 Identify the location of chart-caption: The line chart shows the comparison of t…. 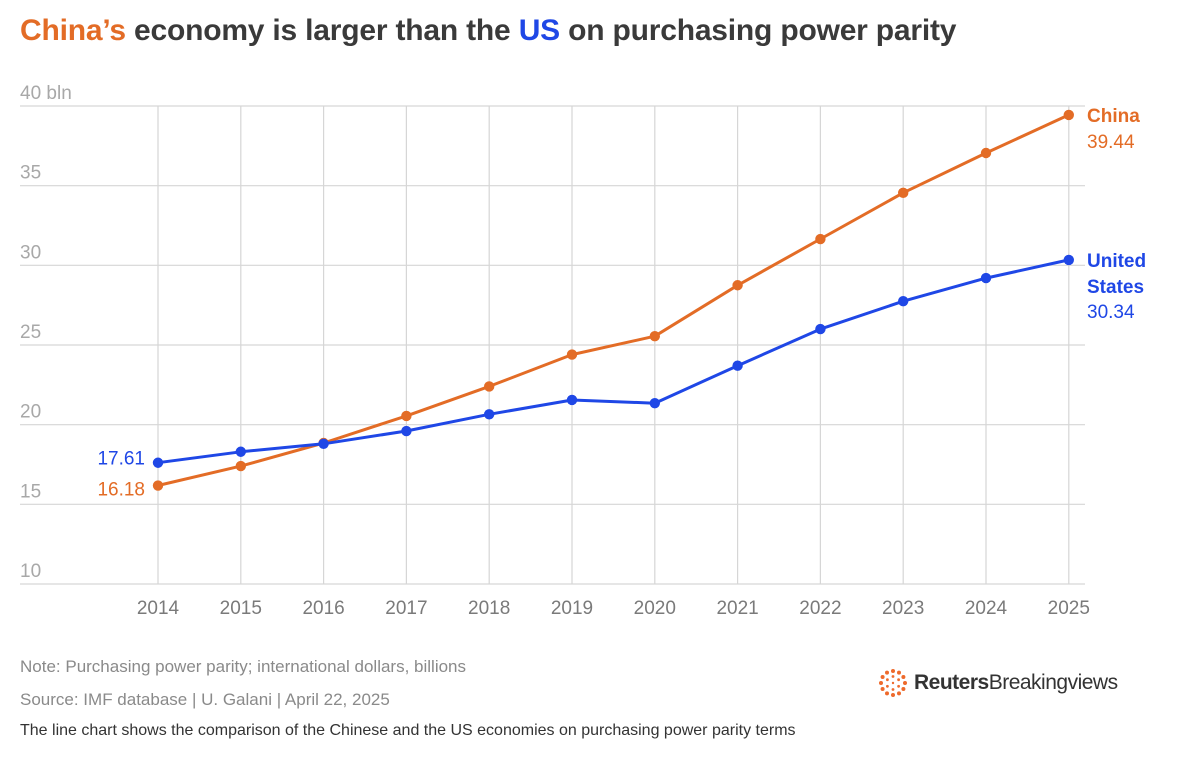
(408, 730).